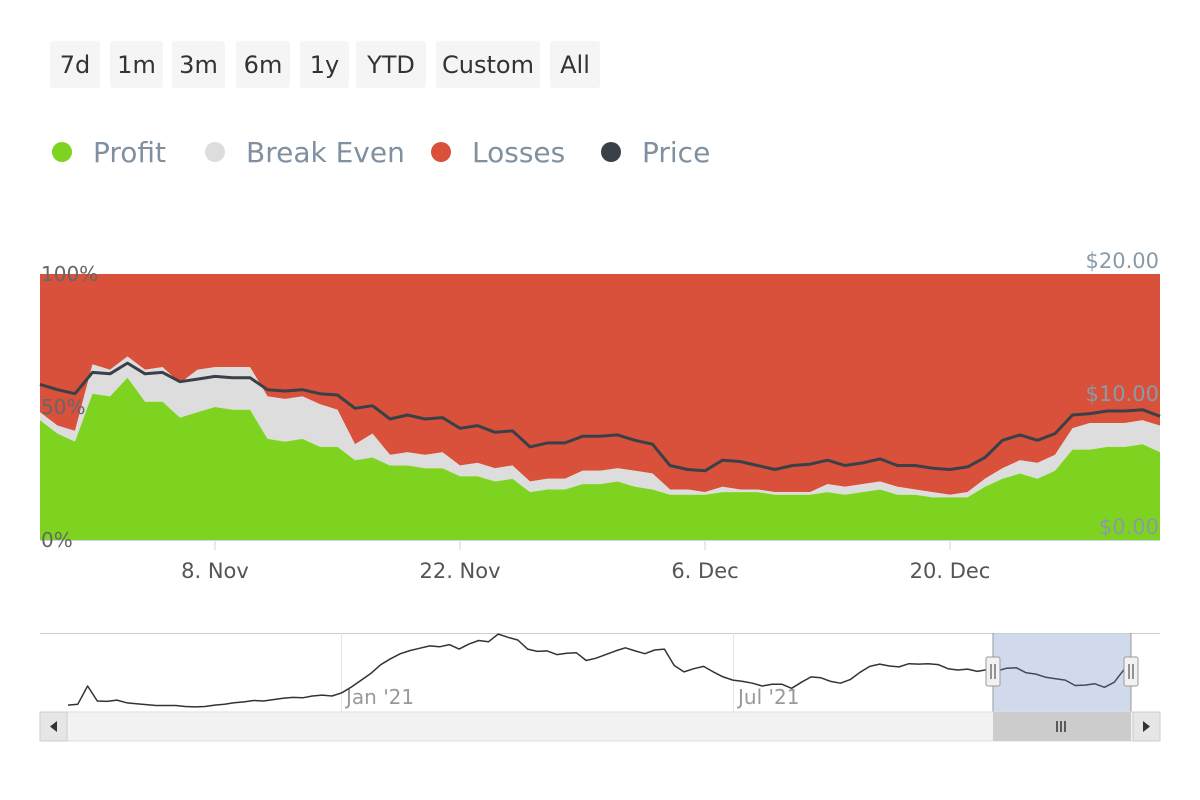  I want to click on navigator: Jan '21 Jul '21, so click(600, 672).